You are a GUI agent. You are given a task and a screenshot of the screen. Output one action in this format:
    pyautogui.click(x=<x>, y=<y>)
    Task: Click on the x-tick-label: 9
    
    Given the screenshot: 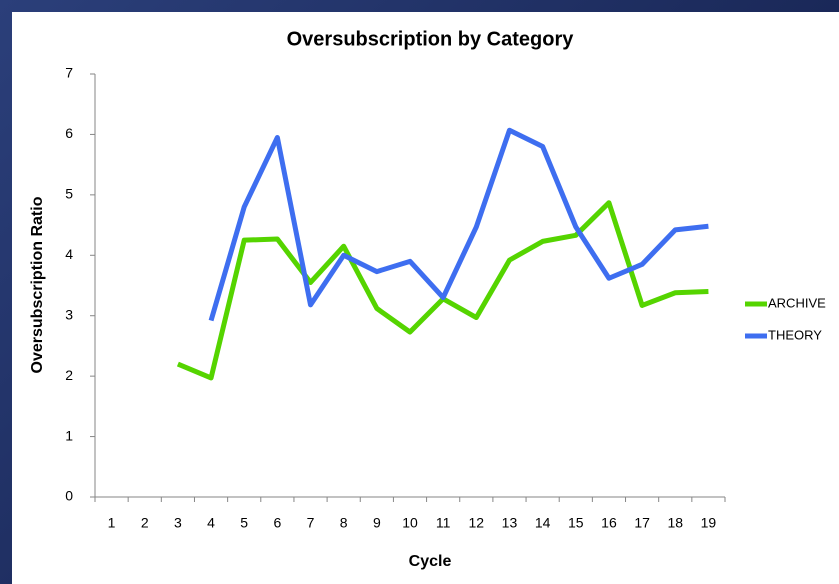 What is the action you would take?
    pyautogui.click(x=377, y=523)
    